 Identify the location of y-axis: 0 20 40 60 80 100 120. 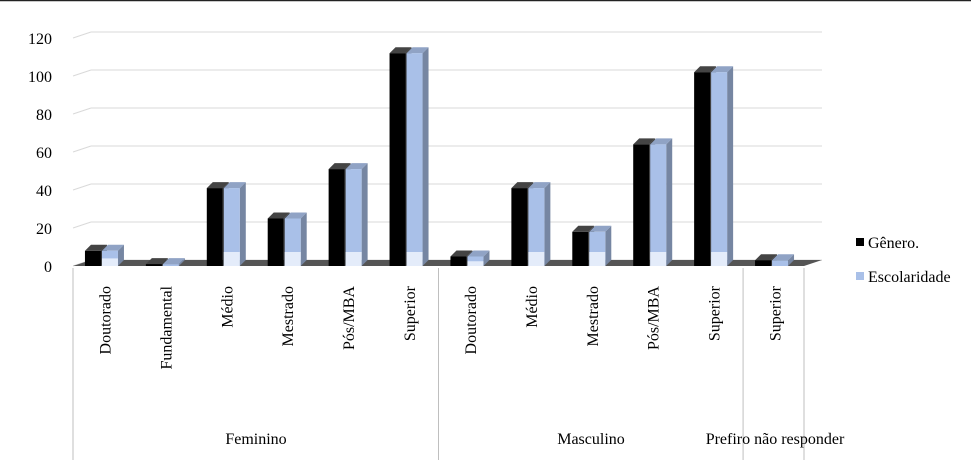
(40, 153).